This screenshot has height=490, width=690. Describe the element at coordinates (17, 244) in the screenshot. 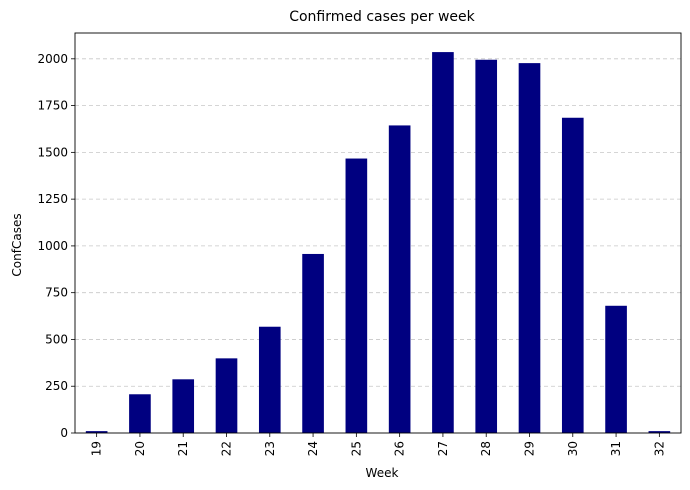

I see `y-axis-label: ConfCases` at that location.